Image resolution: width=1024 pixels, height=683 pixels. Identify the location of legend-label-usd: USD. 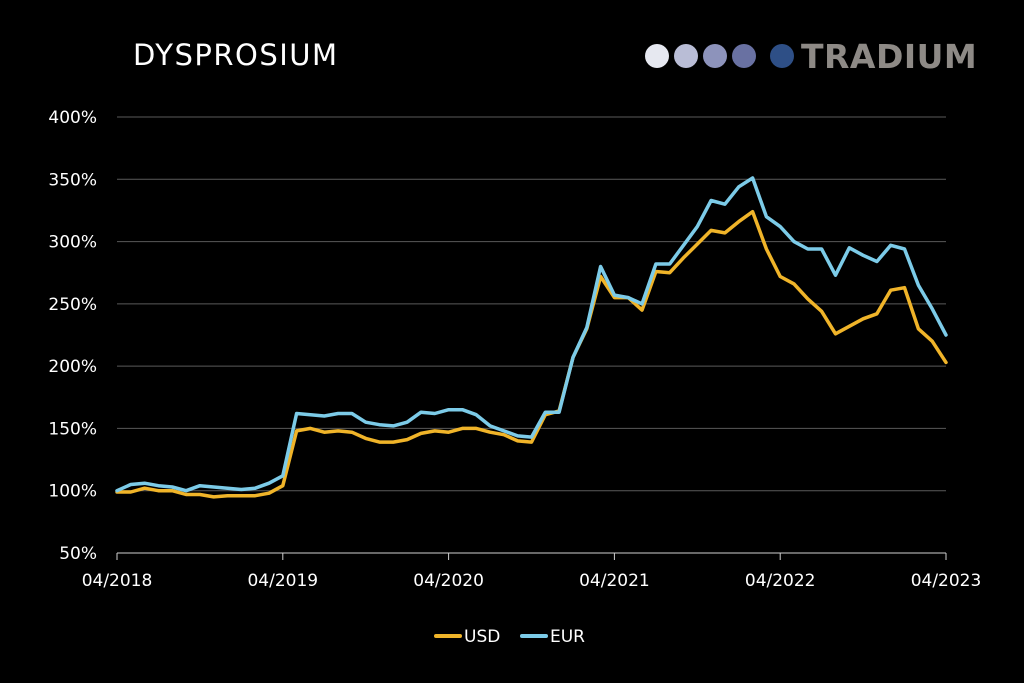
(482, 637).